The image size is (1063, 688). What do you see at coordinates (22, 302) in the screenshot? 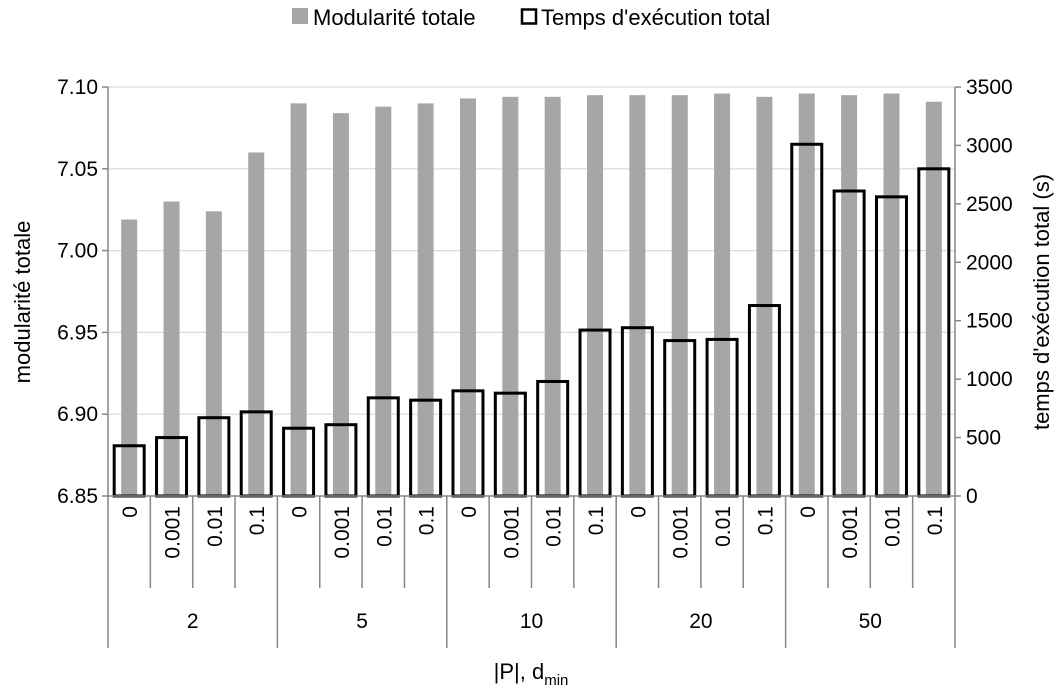
I see `y-left-axis-title: modularité totale` at bounding box center [22, 302].